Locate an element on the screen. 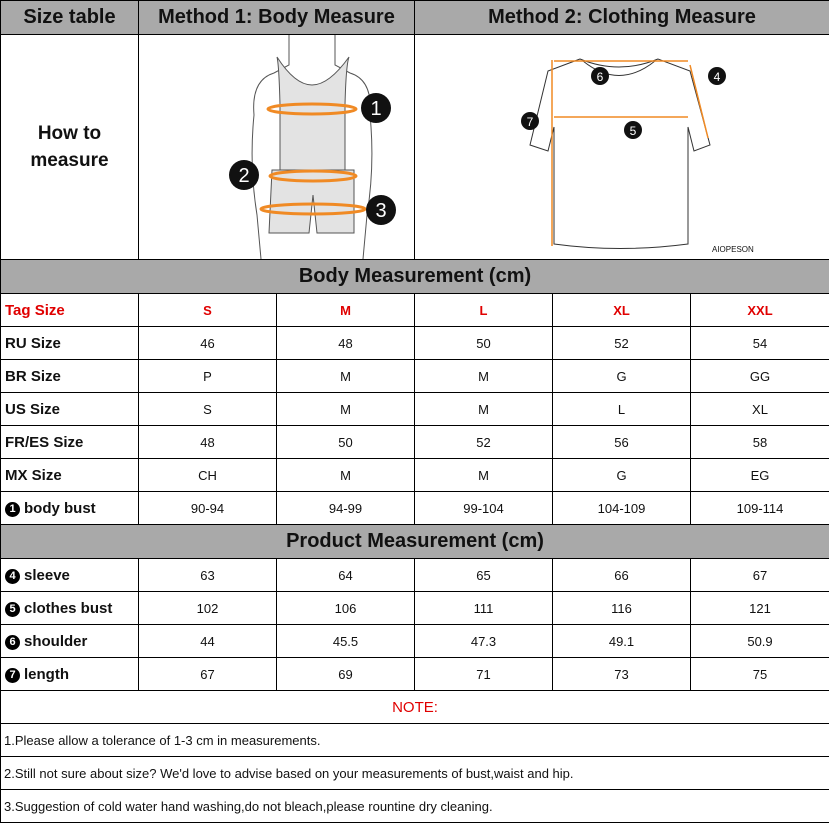  brand-text: AIOPESON is located at coordinates (733, 249).